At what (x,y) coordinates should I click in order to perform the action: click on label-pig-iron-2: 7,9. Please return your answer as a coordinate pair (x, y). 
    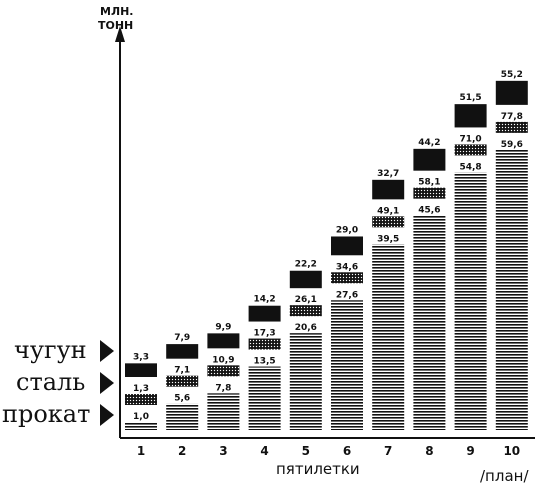
    Looking at the image, I should click on (182, 338).